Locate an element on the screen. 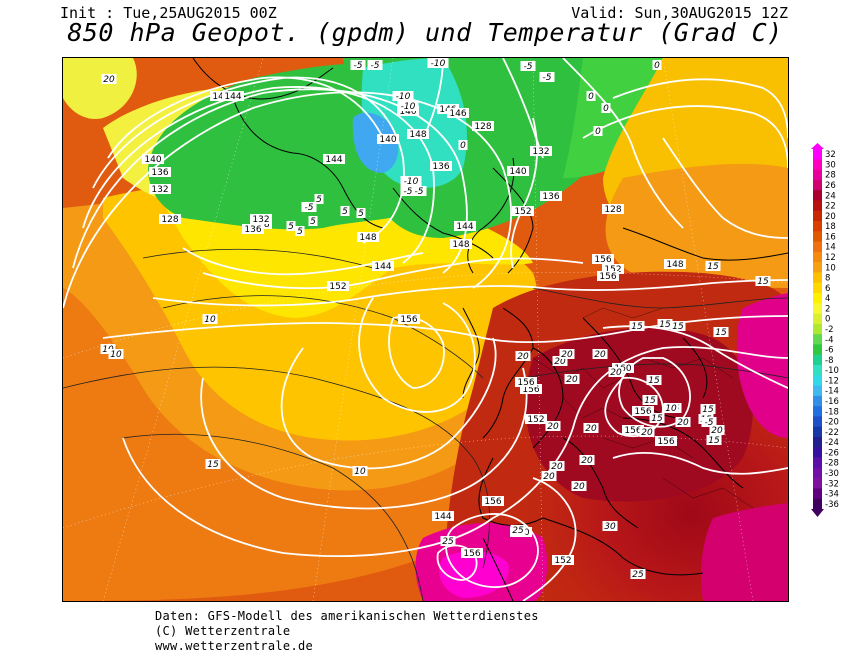 This screenshot has width=850, height=657. colorbar-label: 6 is located at coordinates (827, 289).